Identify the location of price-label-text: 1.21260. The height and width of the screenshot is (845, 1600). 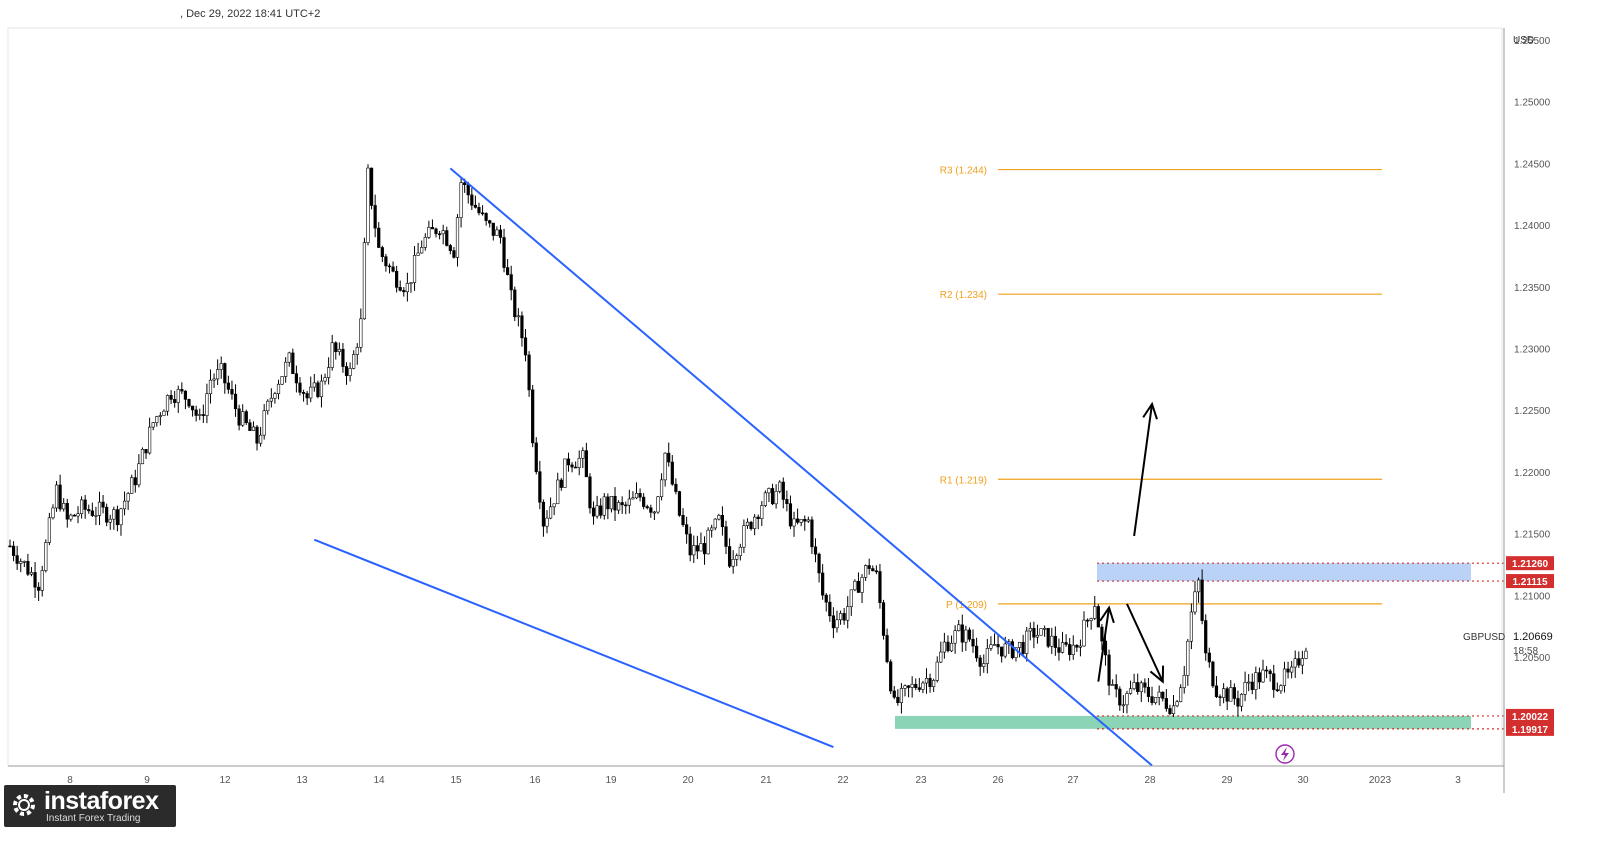
(1530, 564).